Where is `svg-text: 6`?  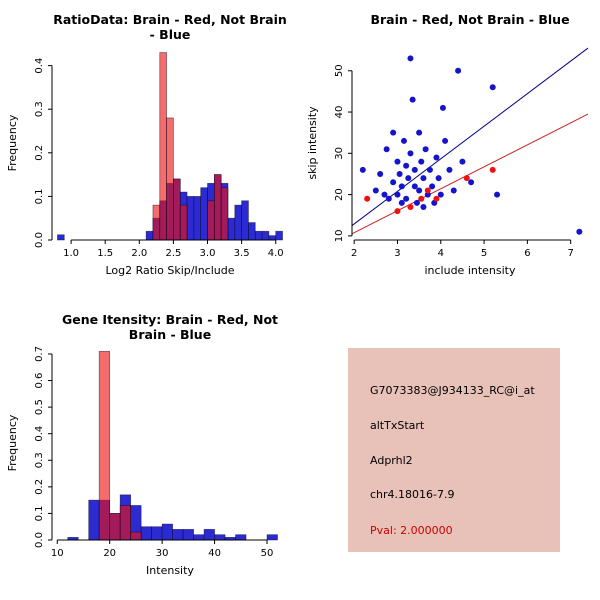 svg-text: 6 is located at coordinates (527, 253).